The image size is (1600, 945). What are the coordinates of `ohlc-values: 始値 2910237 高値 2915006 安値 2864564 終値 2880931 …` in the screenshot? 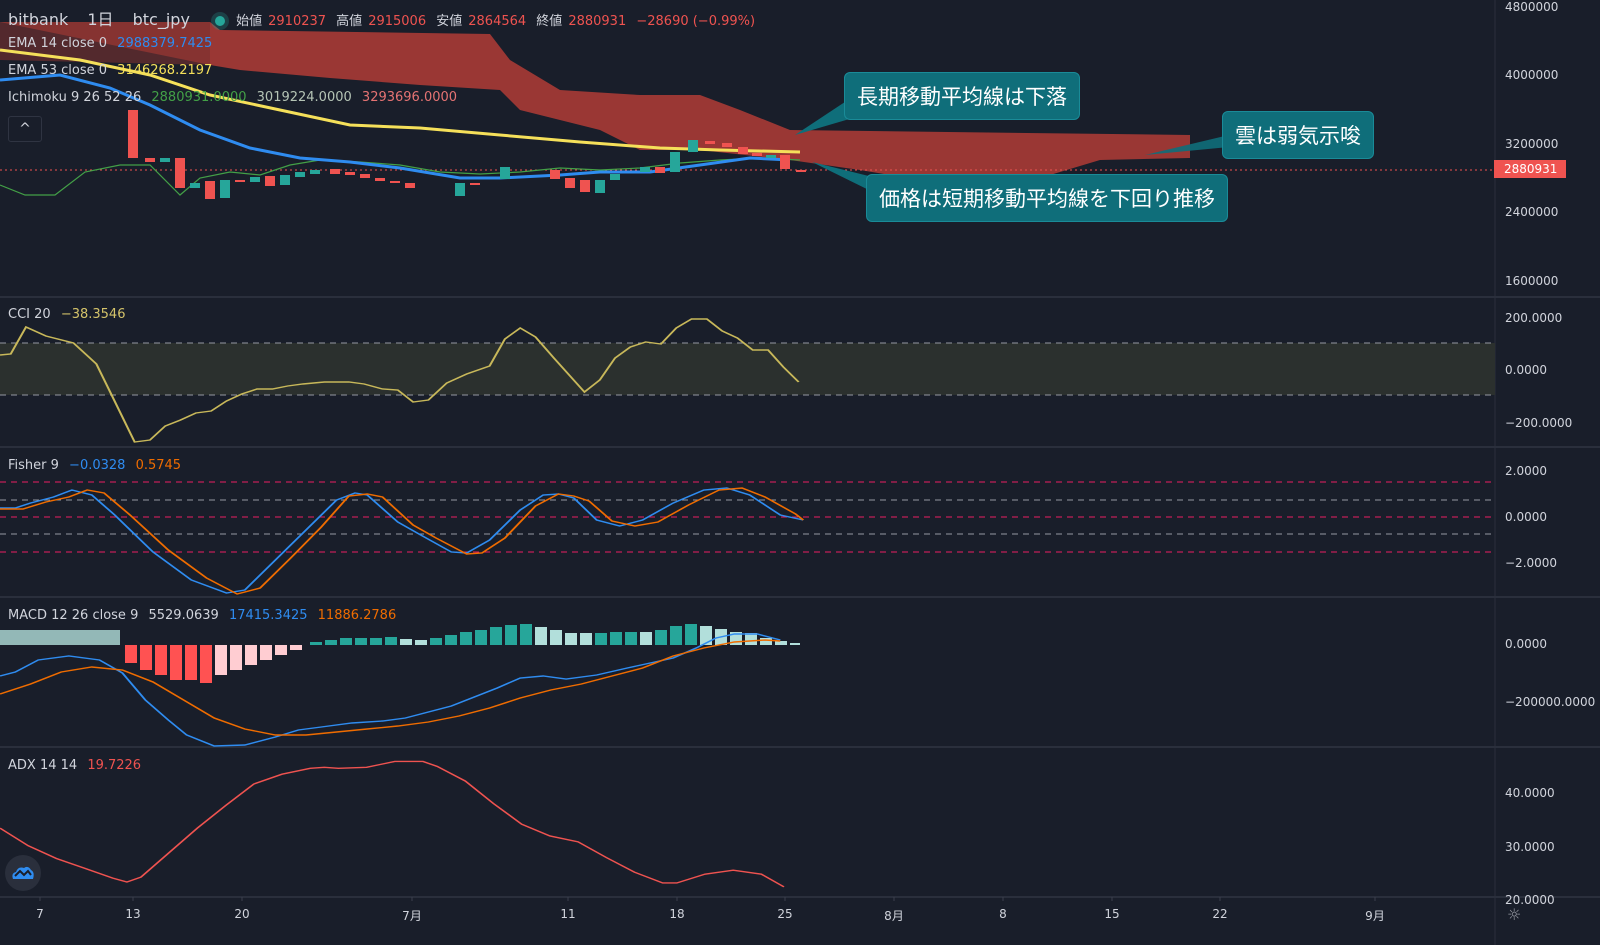 It's located at (496, 21).